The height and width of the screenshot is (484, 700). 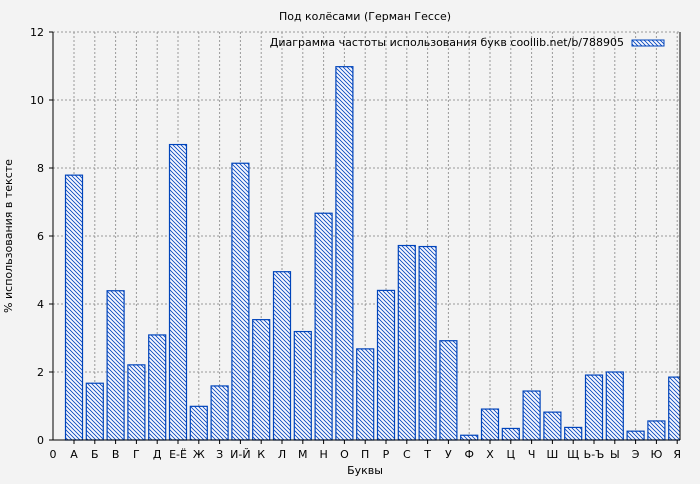 What do you see at coordinates (344, 454) in the screenshot?
I see `x-tick-label: О` at bounding box center [344, 454].